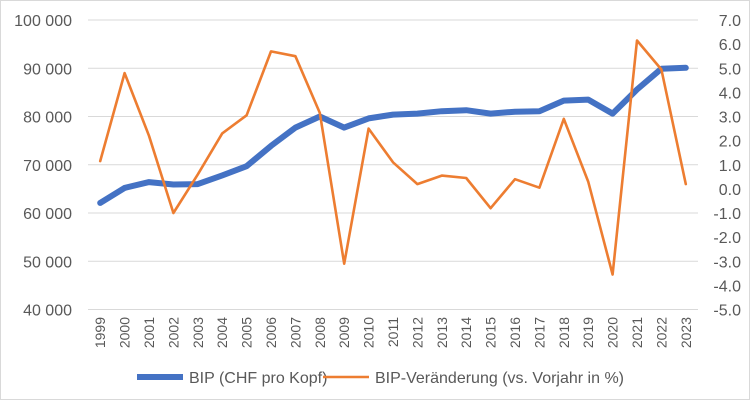 Image resolution: width=750 pixels, height=406 pixels. Describe the element at coordinates (47, 166) in the screenshot. I see `left-tick-label: 70 000` at that location.